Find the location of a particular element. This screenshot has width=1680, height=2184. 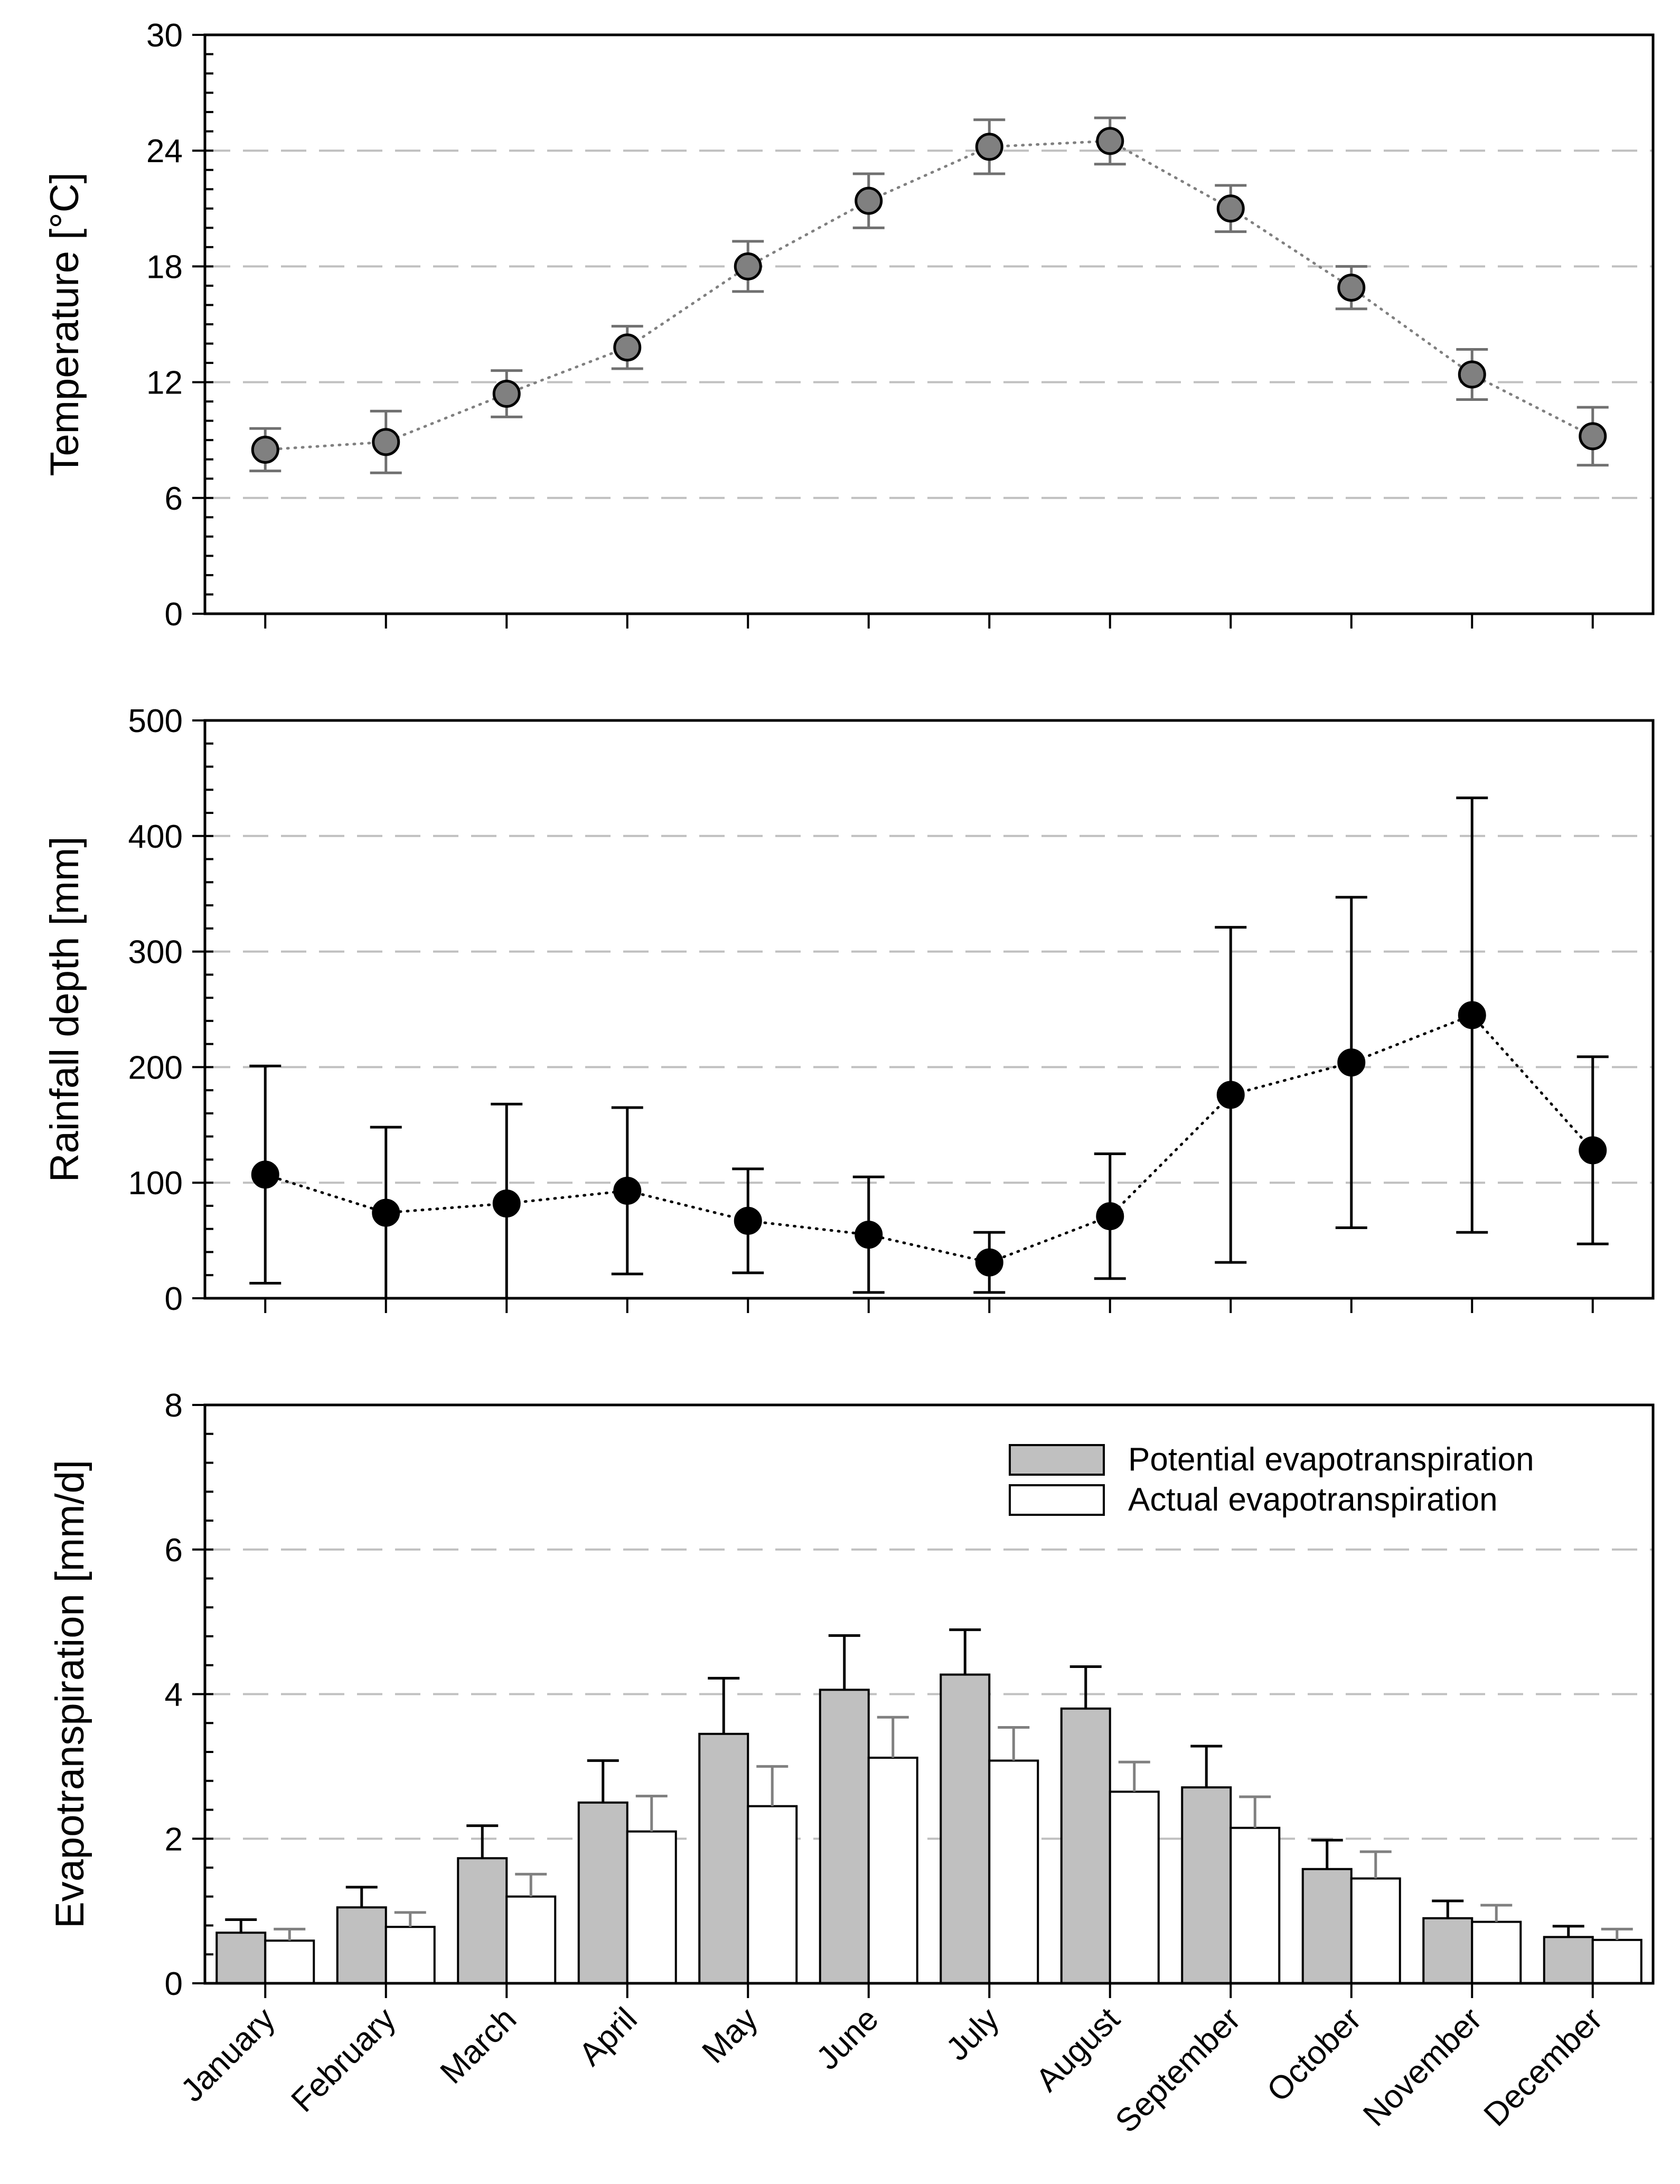

y-tick-label: 100 is located at coordinates (155, 1183).